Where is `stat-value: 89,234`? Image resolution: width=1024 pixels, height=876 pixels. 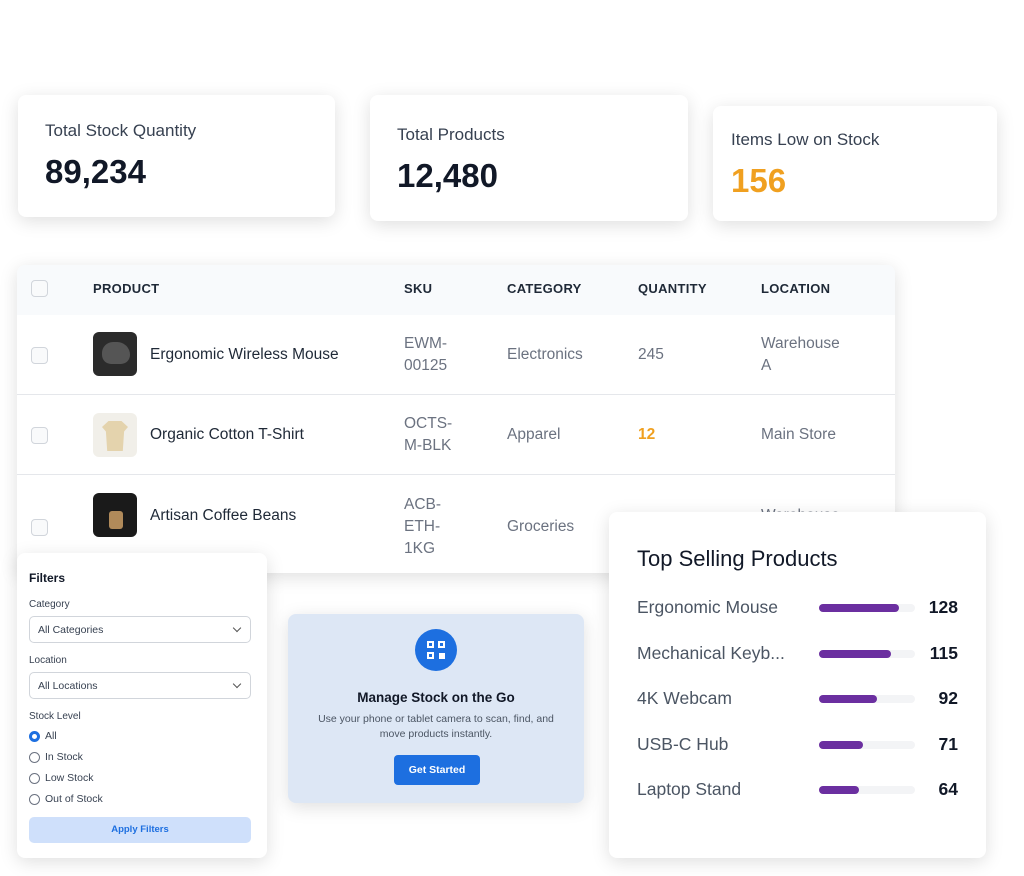
stat-value: 89,234 is located at coordinates (95, 171).